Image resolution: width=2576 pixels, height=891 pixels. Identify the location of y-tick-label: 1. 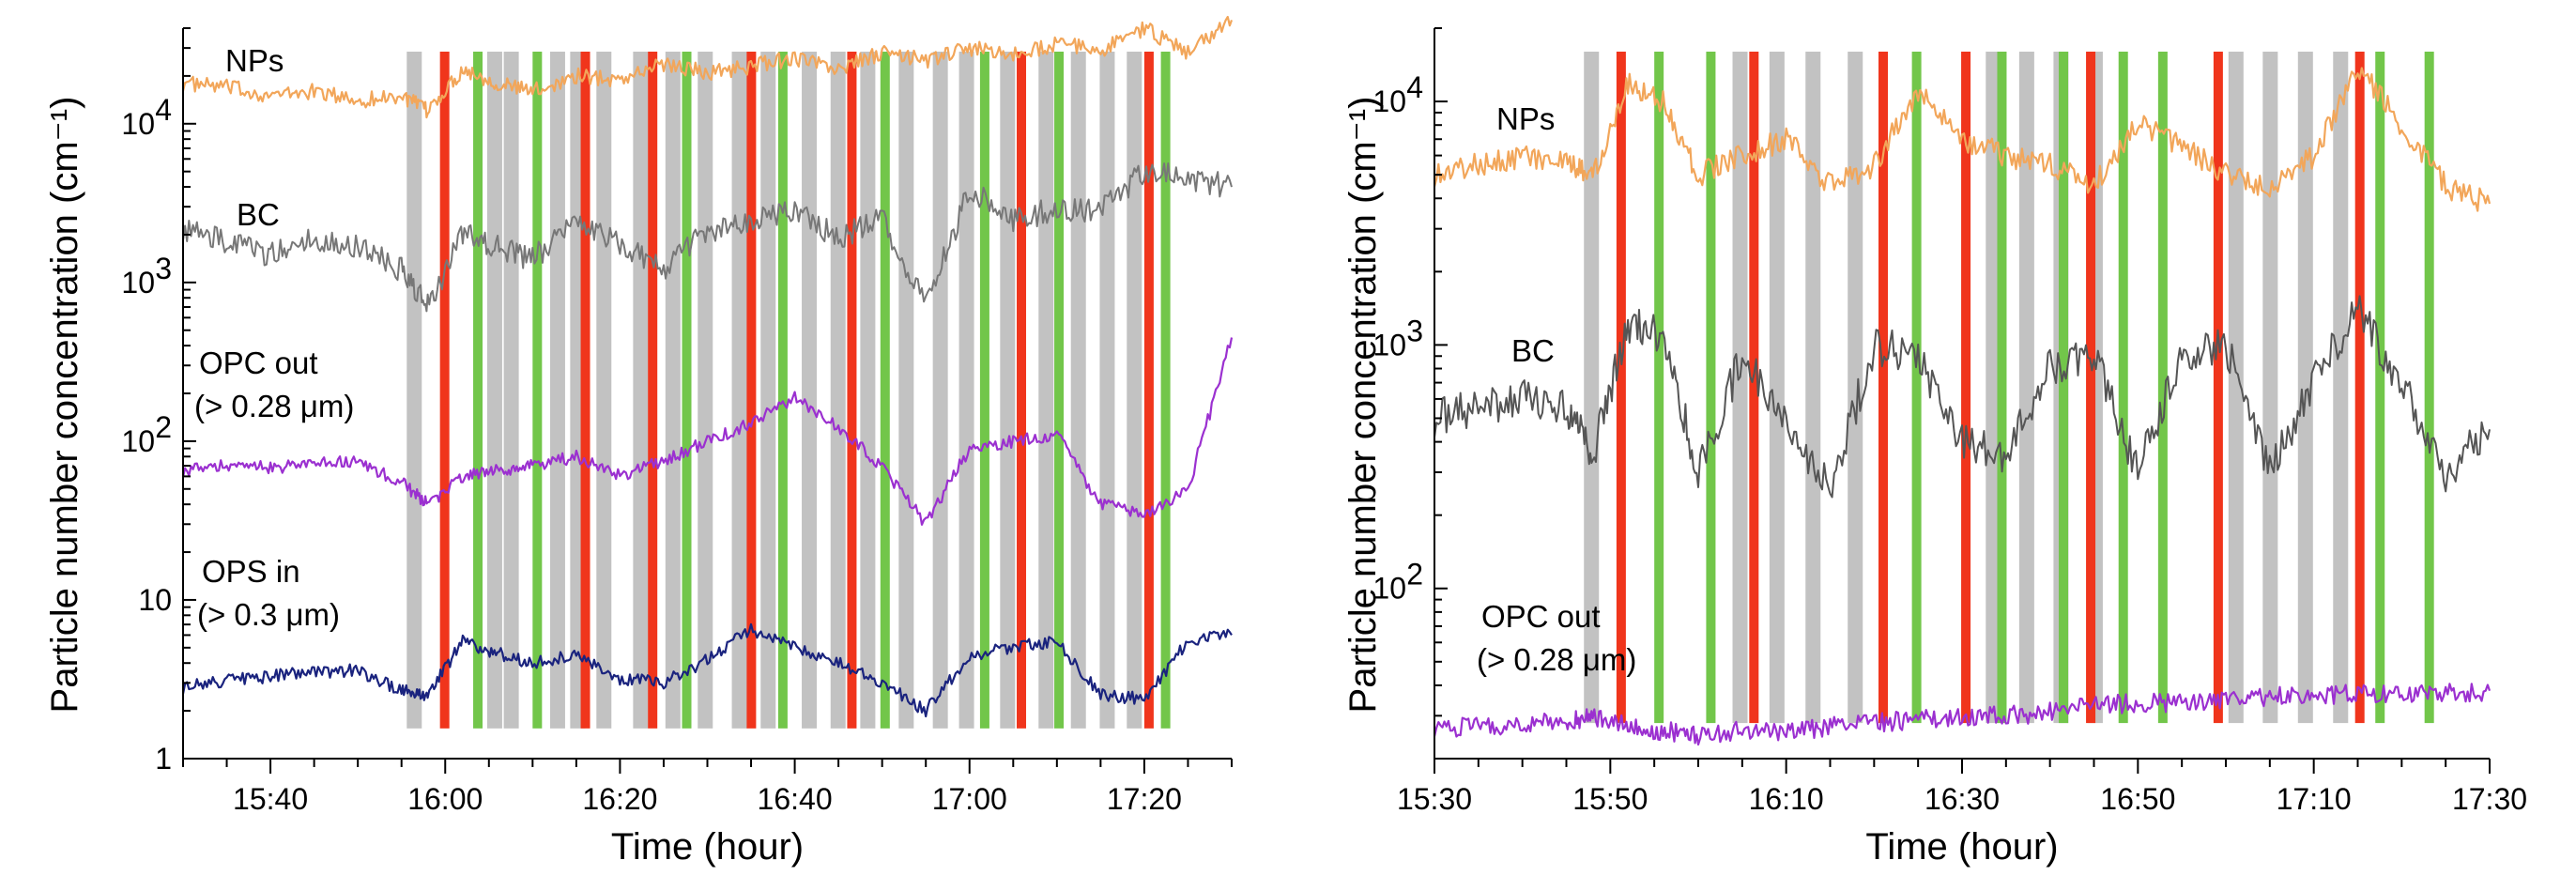
(163, 759).